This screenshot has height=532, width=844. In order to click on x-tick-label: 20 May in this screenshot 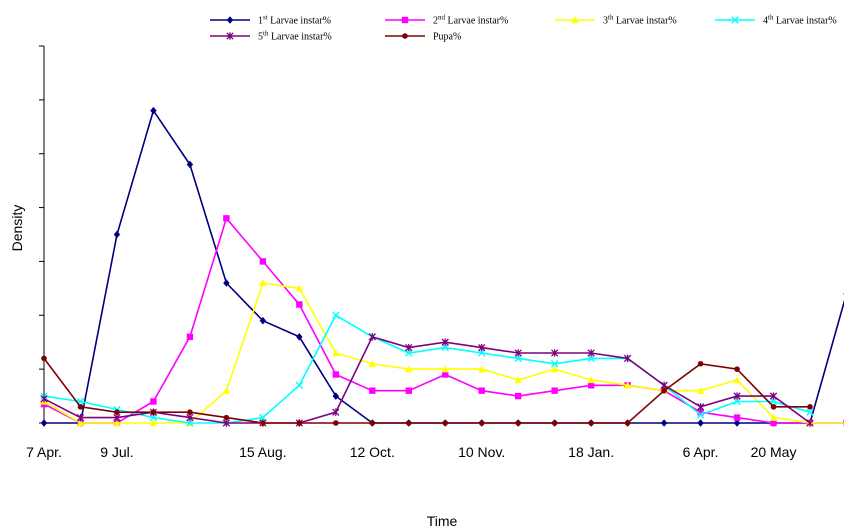, I will do `click(774, 452)`.